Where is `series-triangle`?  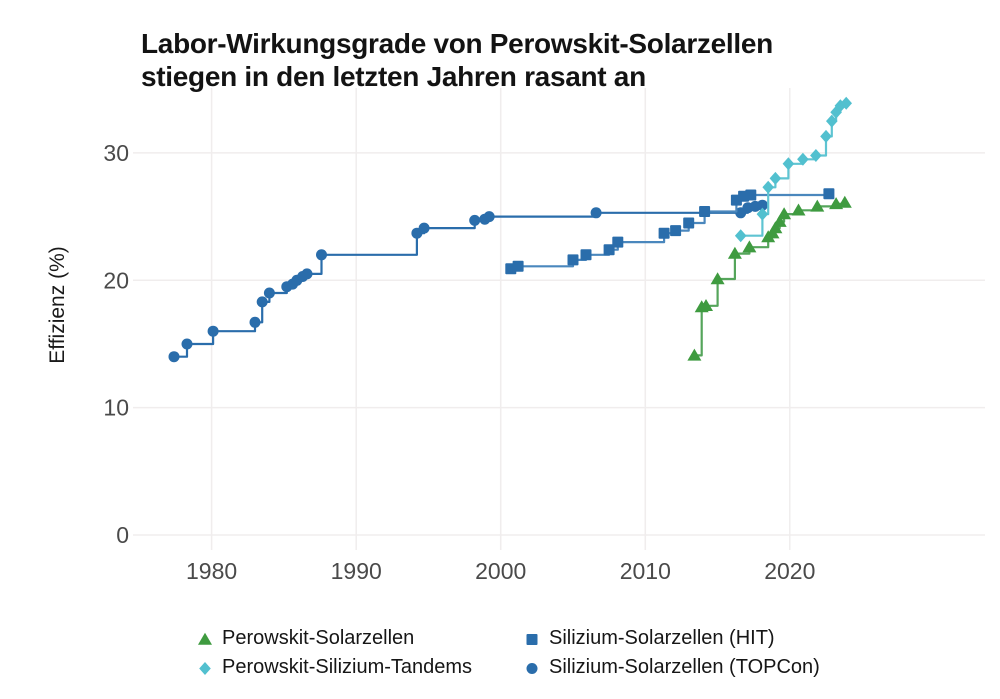
series-triangle is located at coordinates (769, 278).